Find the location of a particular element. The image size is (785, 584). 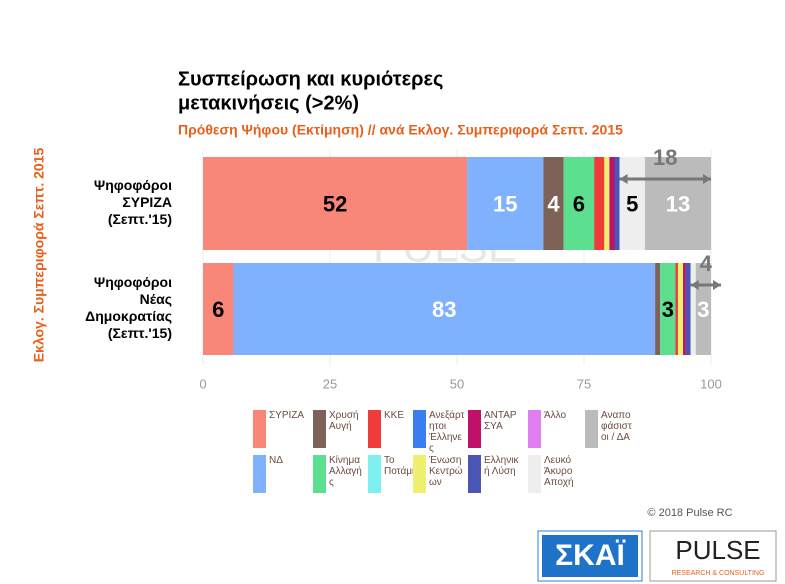

legend-label: Κίνημα Αλλαγής is located at coordinates (345, 471).